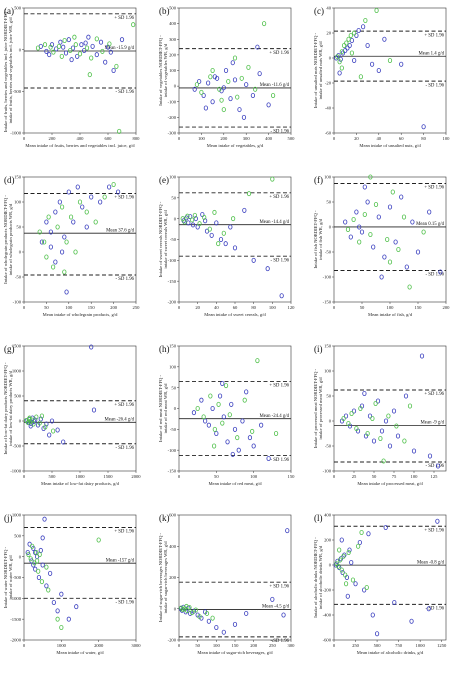 The height and width of the screenshot is (678, 464). Describe the element at coordinates (173, 515) in the screenshot. I see `y-tick-label: 600` at that location.